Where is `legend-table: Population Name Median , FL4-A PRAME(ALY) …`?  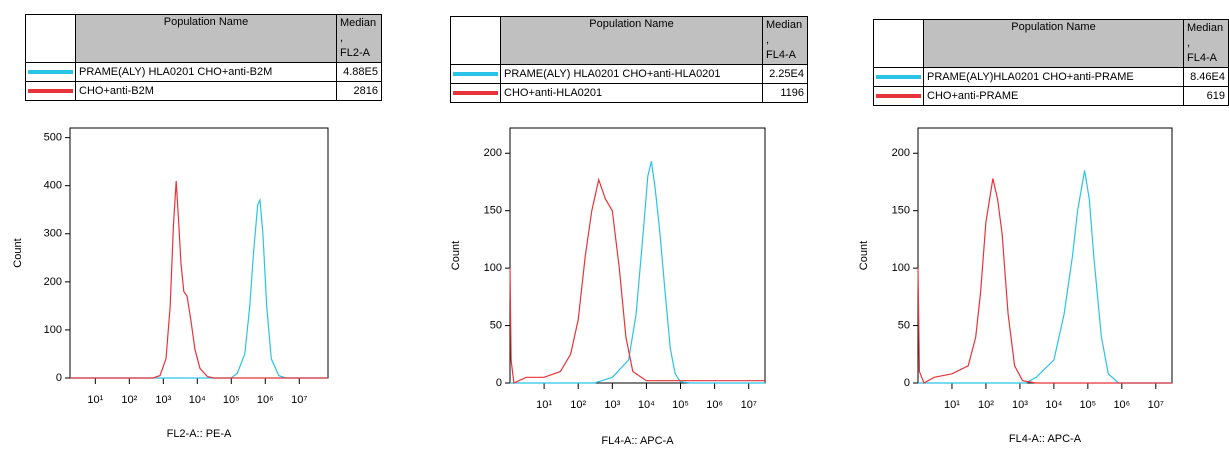
legend-table: Population Name Median , FL4-A PRAME(ALY) … is located at coordinates (629, 59).